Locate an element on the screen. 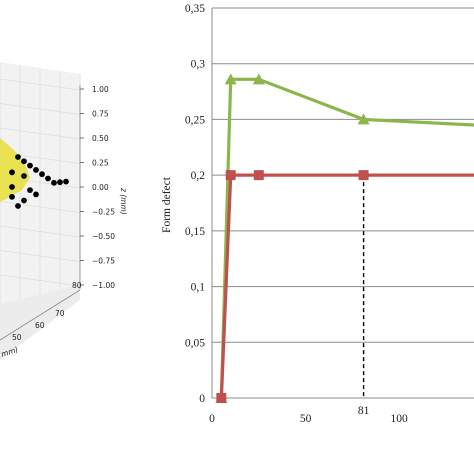 This screenshot has width=474, height=474. scatter-points is located at coordinates (34, 173).